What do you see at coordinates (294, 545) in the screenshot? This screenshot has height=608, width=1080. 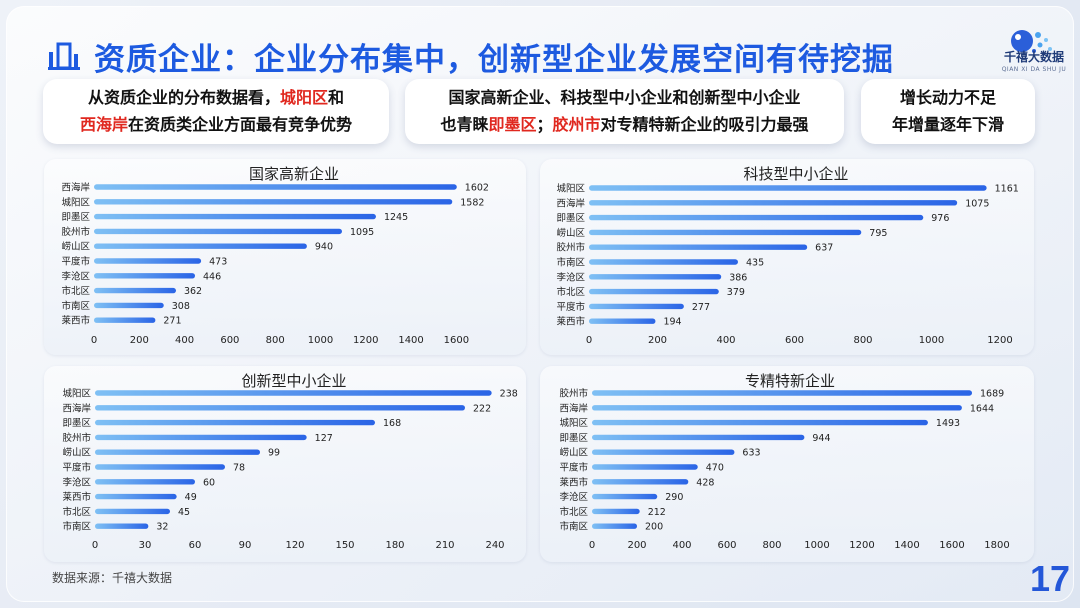 I see `x-tick-label: 120` at bounding box center [294, 545].